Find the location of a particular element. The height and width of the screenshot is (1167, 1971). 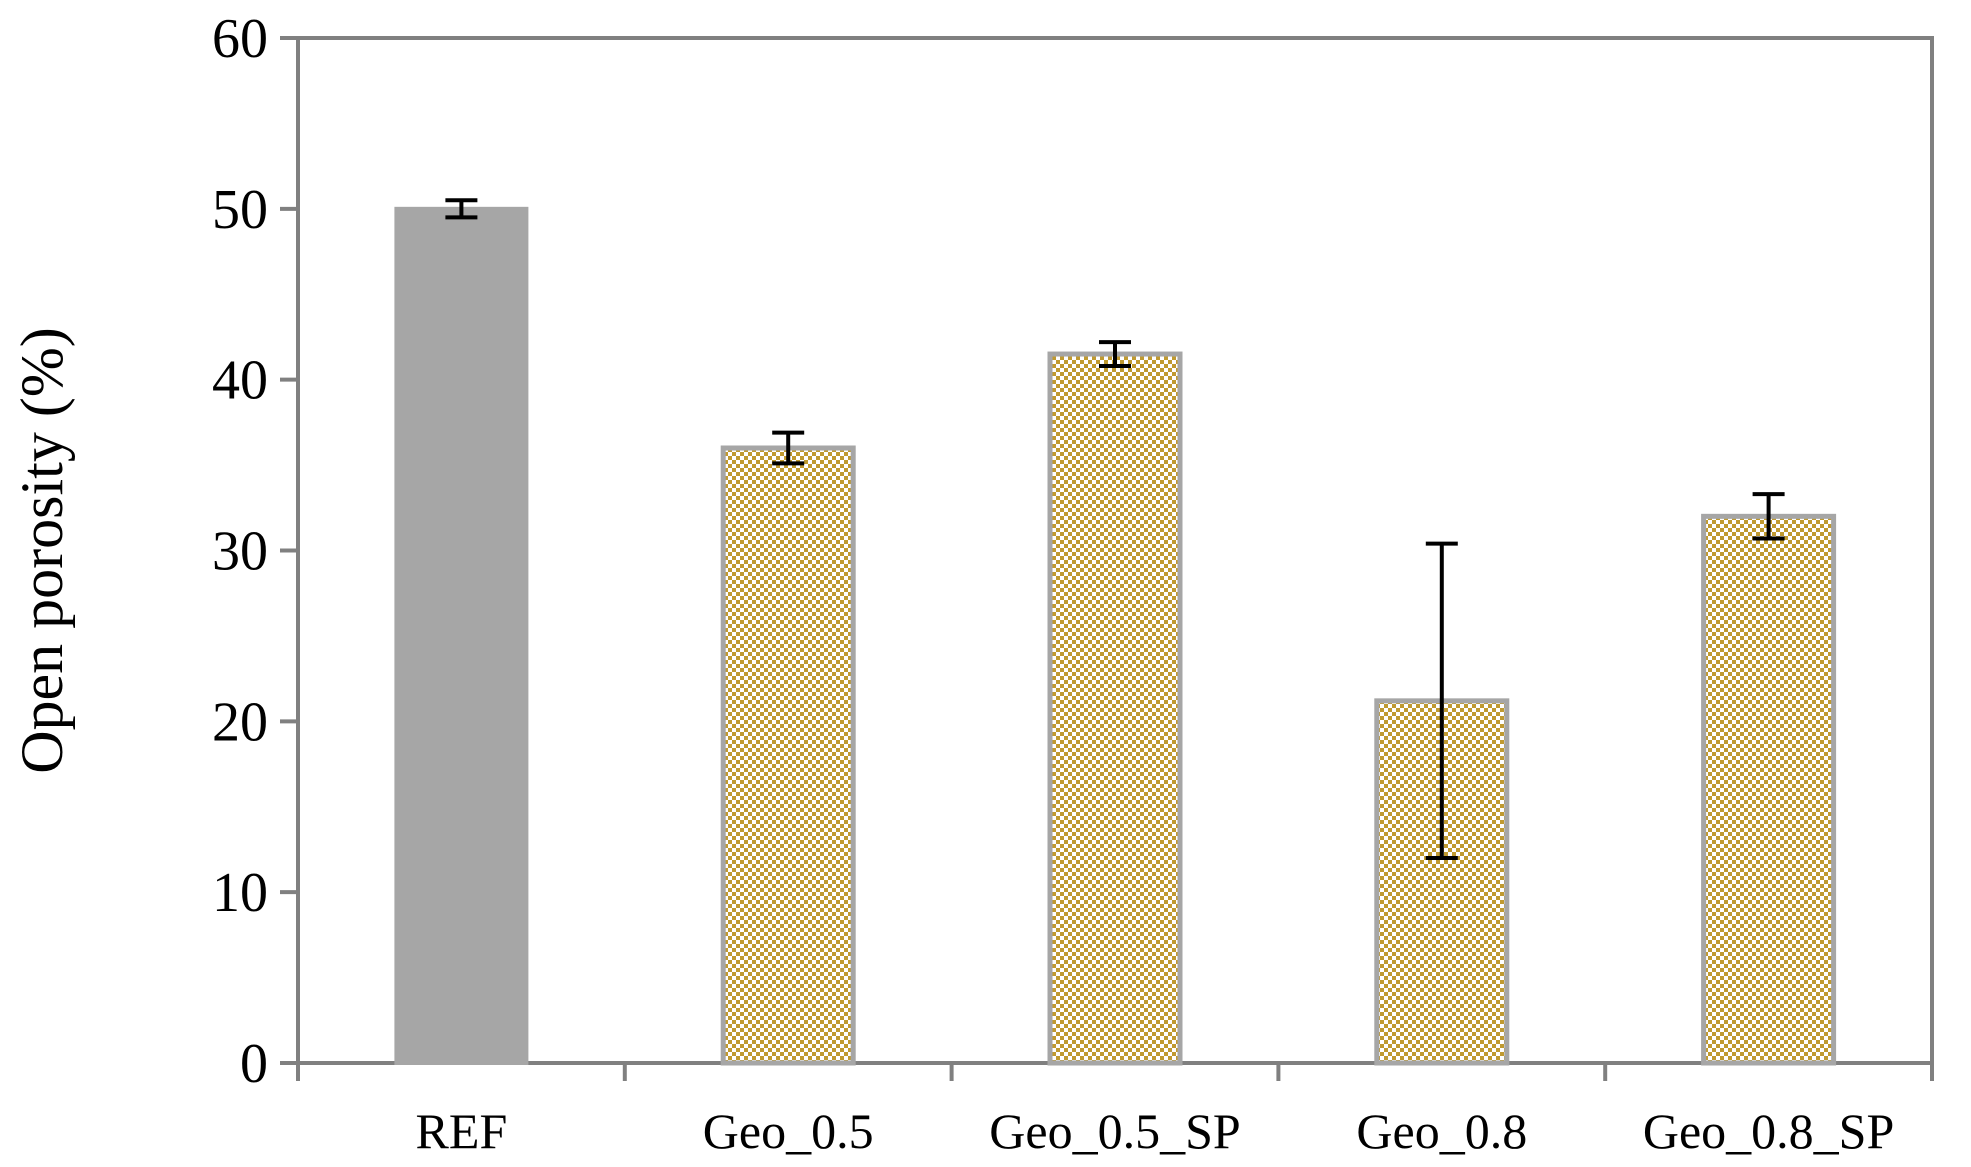

y-tick-label: 50 is located at coordinates (240, 210).